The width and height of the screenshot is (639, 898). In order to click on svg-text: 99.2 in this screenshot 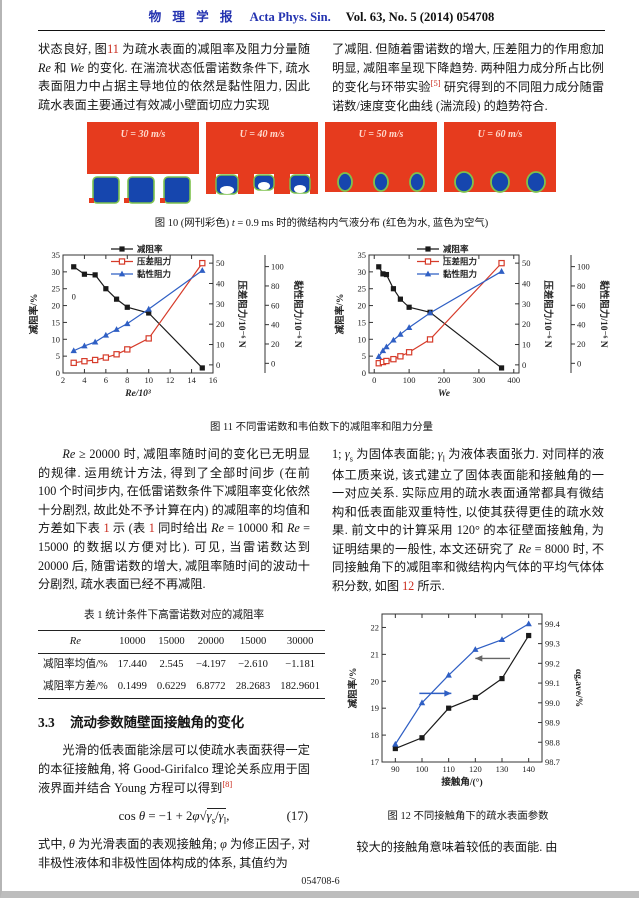, I will do `click(552, 663)`.